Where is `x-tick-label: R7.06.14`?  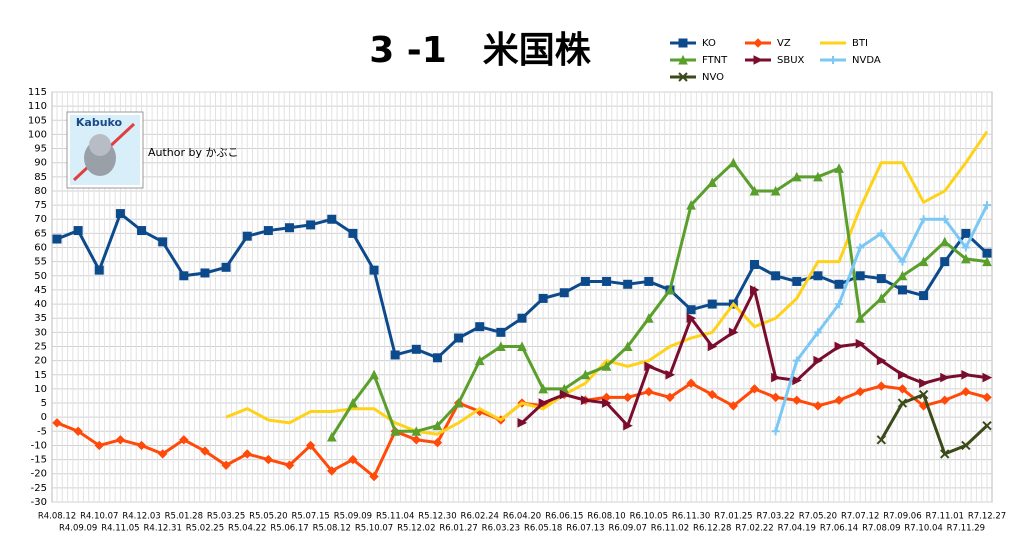
x-tick-label: R7.06.14 is located at coordinates (839, 529).